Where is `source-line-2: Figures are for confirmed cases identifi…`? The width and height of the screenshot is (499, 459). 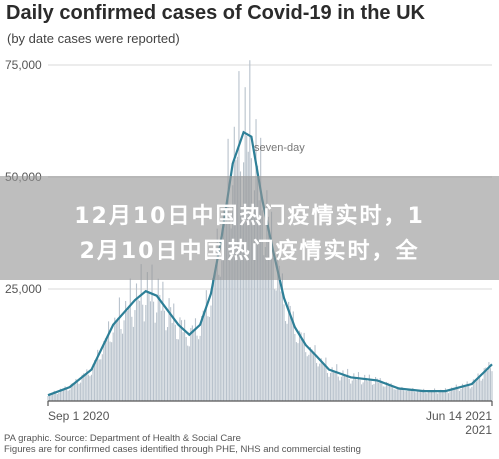 source-line-2: Figures are for confirmed cases identifi… is located at coordinates (182, 449).